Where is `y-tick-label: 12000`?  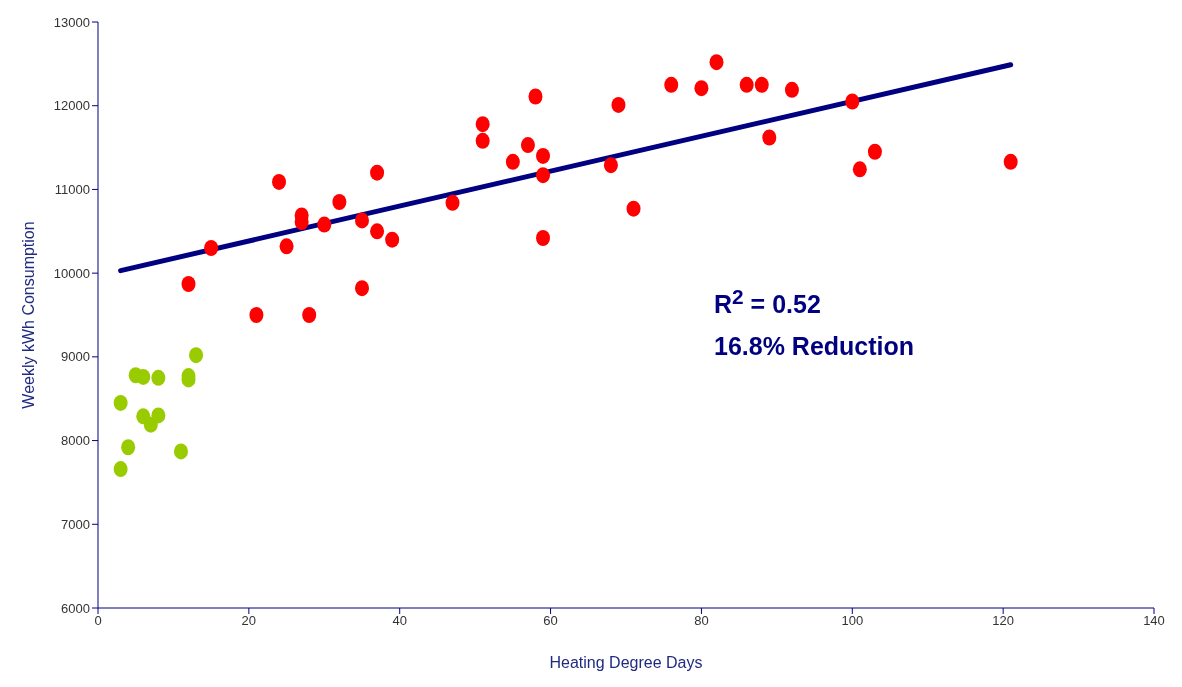 y-tick-label: 12000 is located at coordinates (71, 106).